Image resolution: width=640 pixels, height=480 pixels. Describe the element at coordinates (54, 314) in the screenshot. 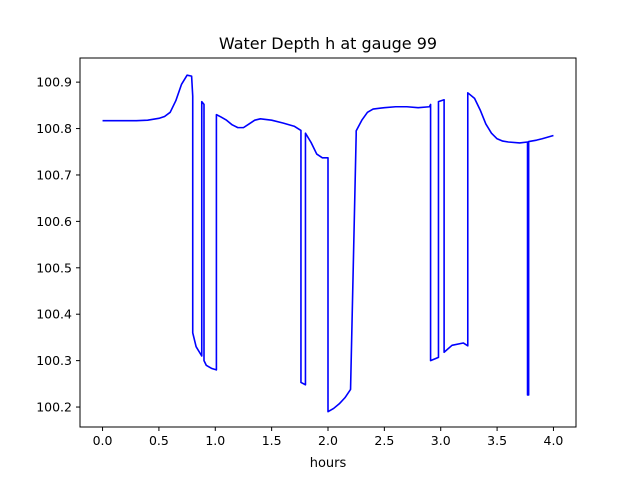

I see `y-tick-label: 100.4` at that location.